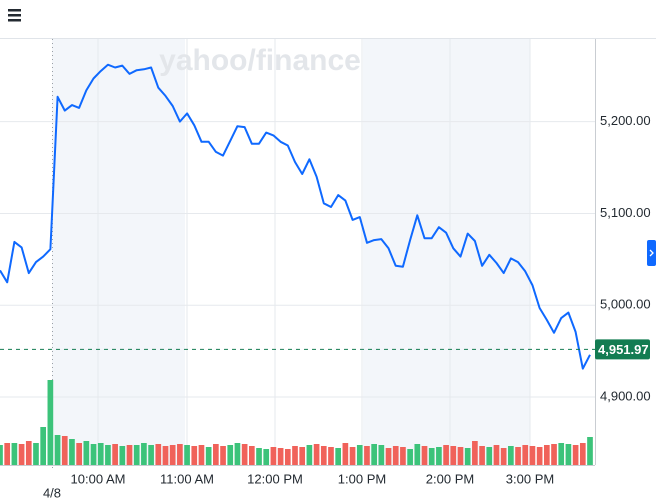 This screenshot has width=656, height=500. I want to click on x-tick-label: 12:00 PM, so click(275, 478).